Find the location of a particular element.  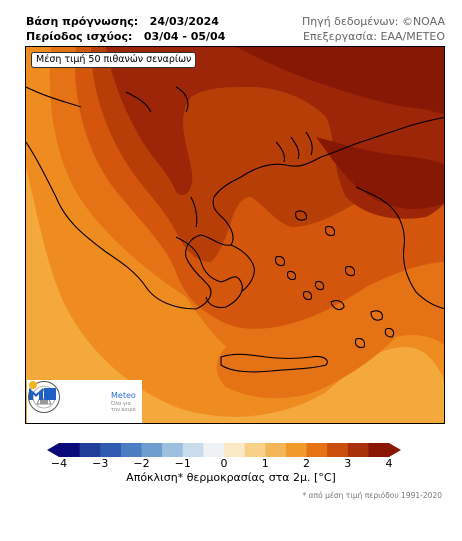

period-value: 03/04 - 05/04 is located at coordinates (184, 36).